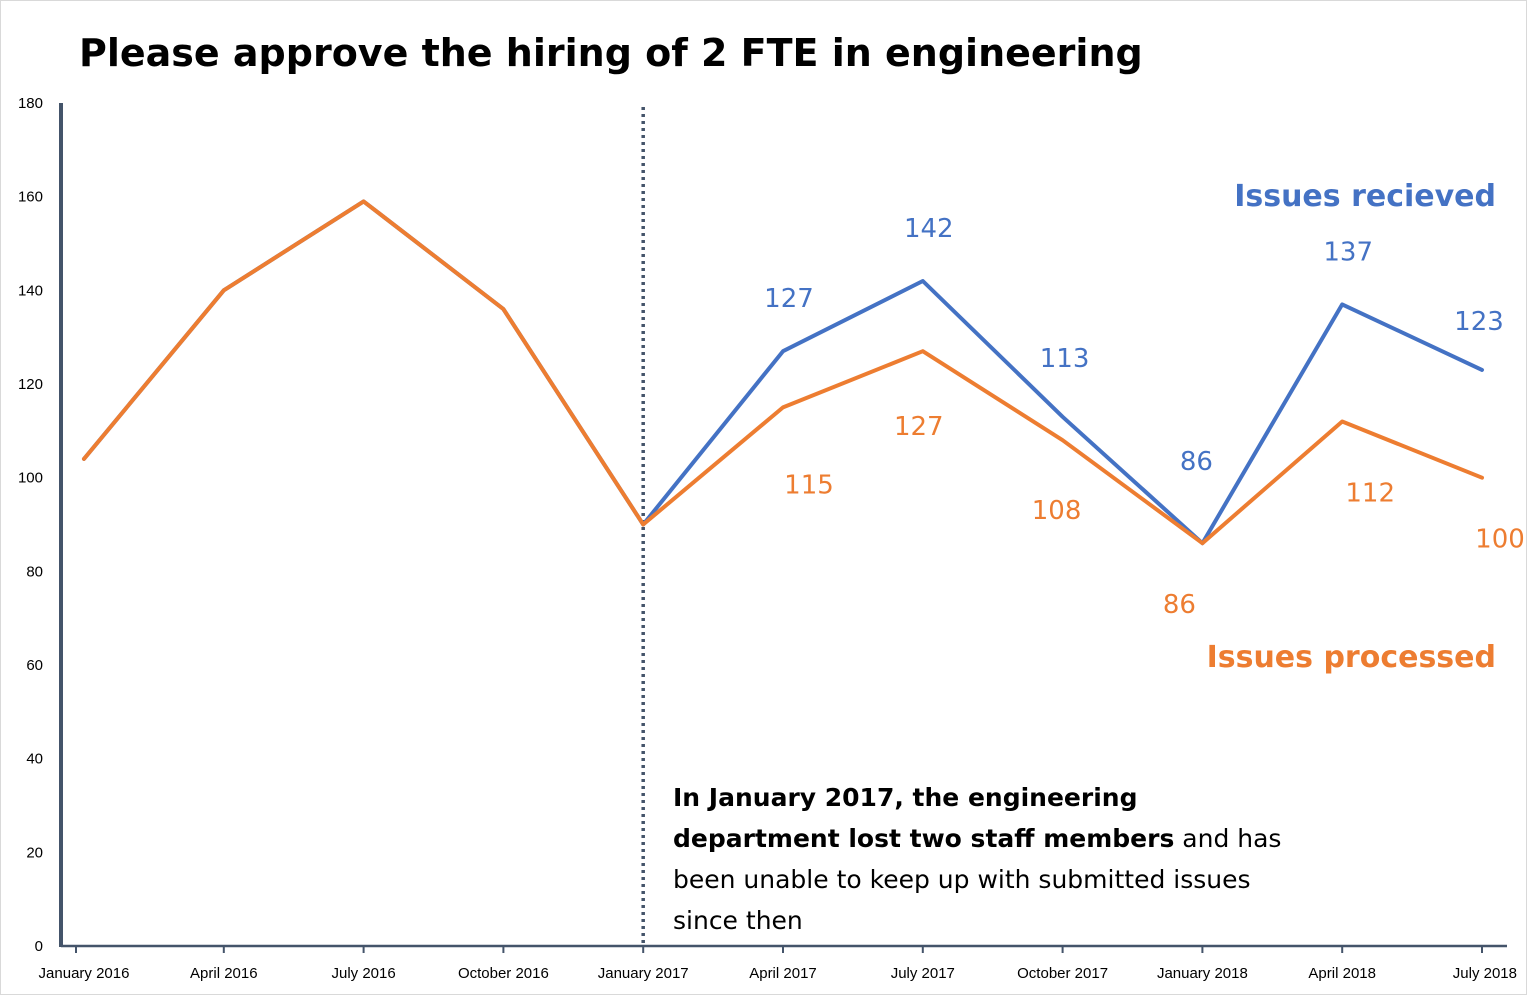  I want to click on data-label-processed: 127, so click(919, 427).